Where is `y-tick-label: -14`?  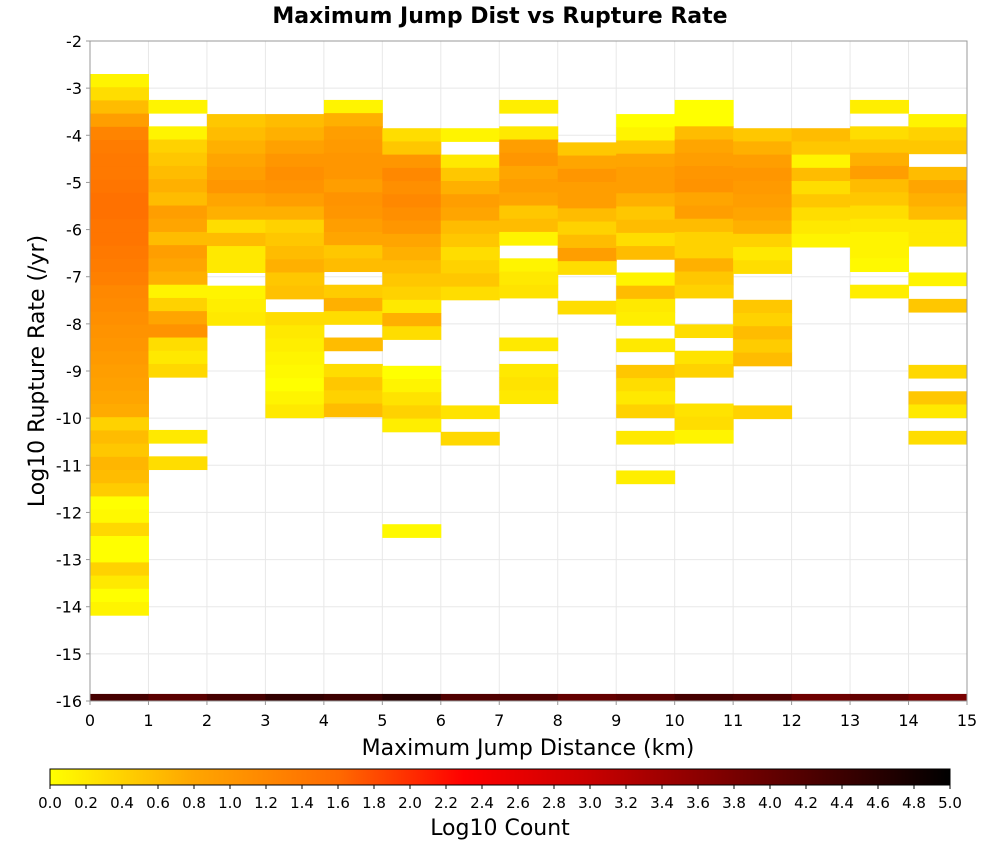
y-tick-label: -14 is located at coordinates (69, 607).